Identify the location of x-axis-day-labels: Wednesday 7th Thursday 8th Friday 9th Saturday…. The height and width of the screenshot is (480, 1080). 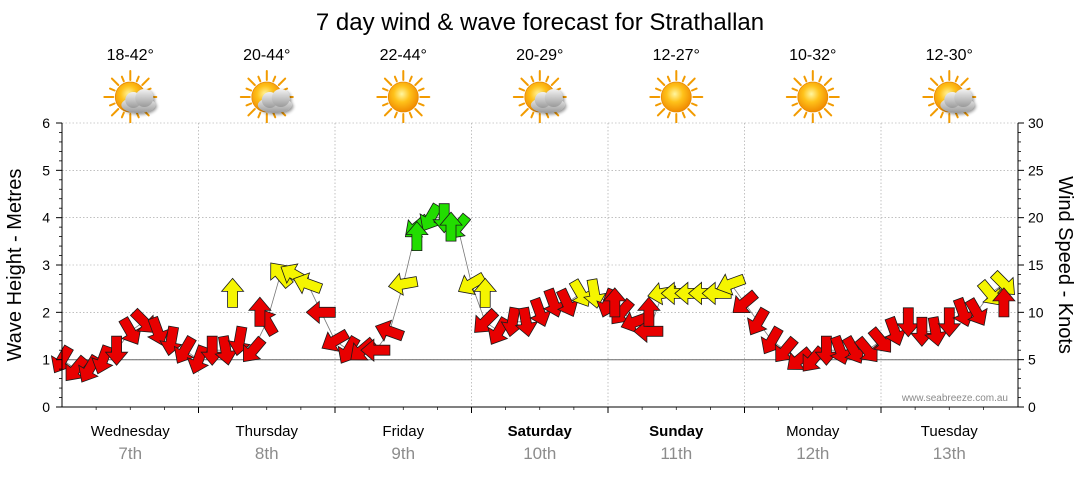
(534, 443).